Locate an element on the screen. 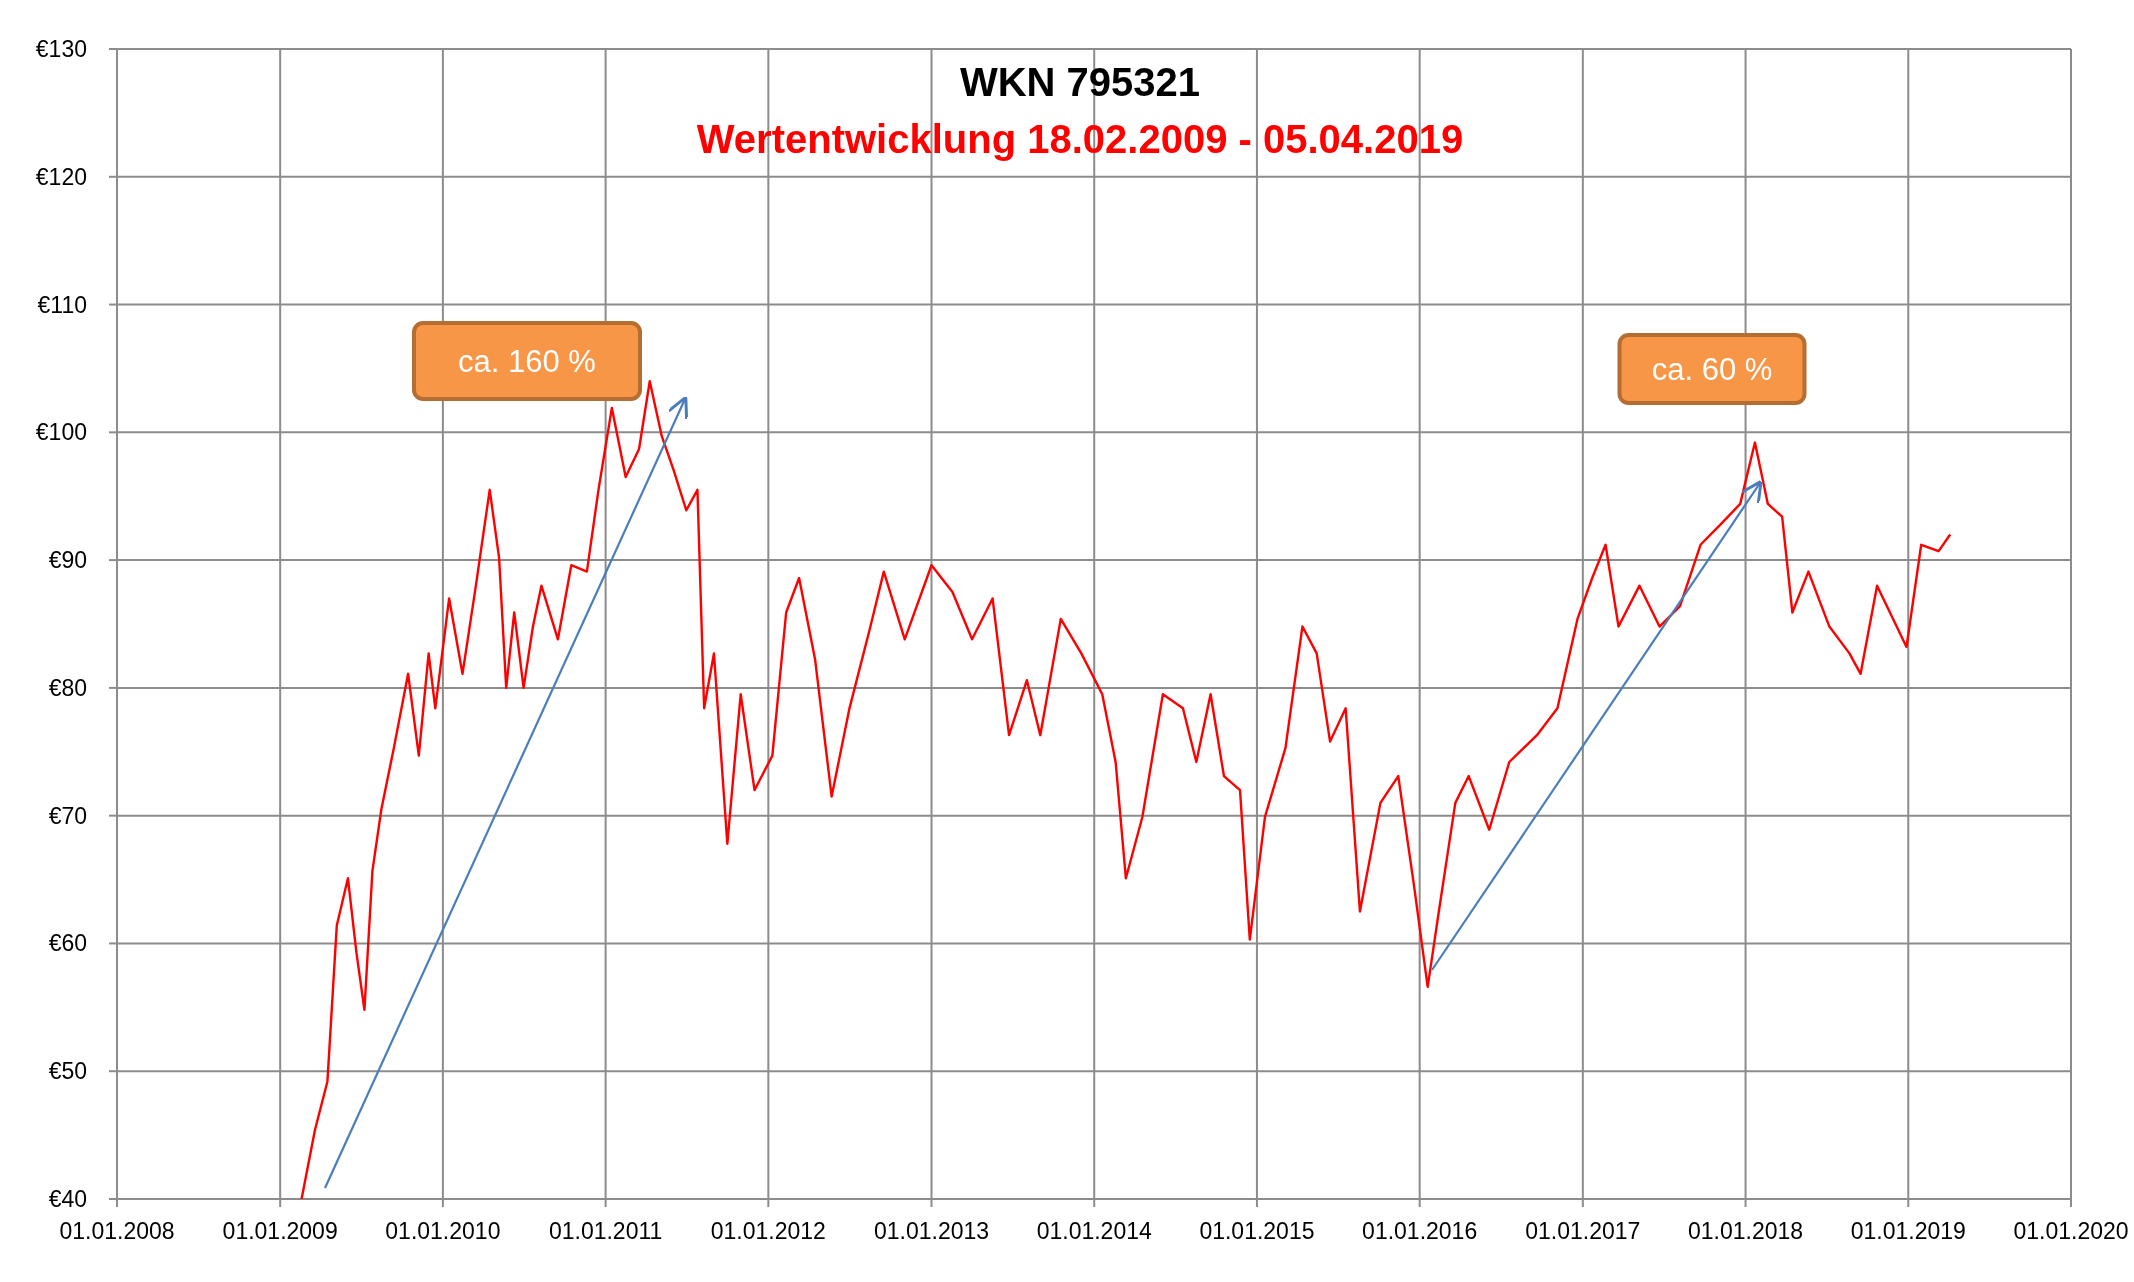 This screenshot has height=1282, width=2134. y-tick-label: €120 is located at coordinates (61, 176).